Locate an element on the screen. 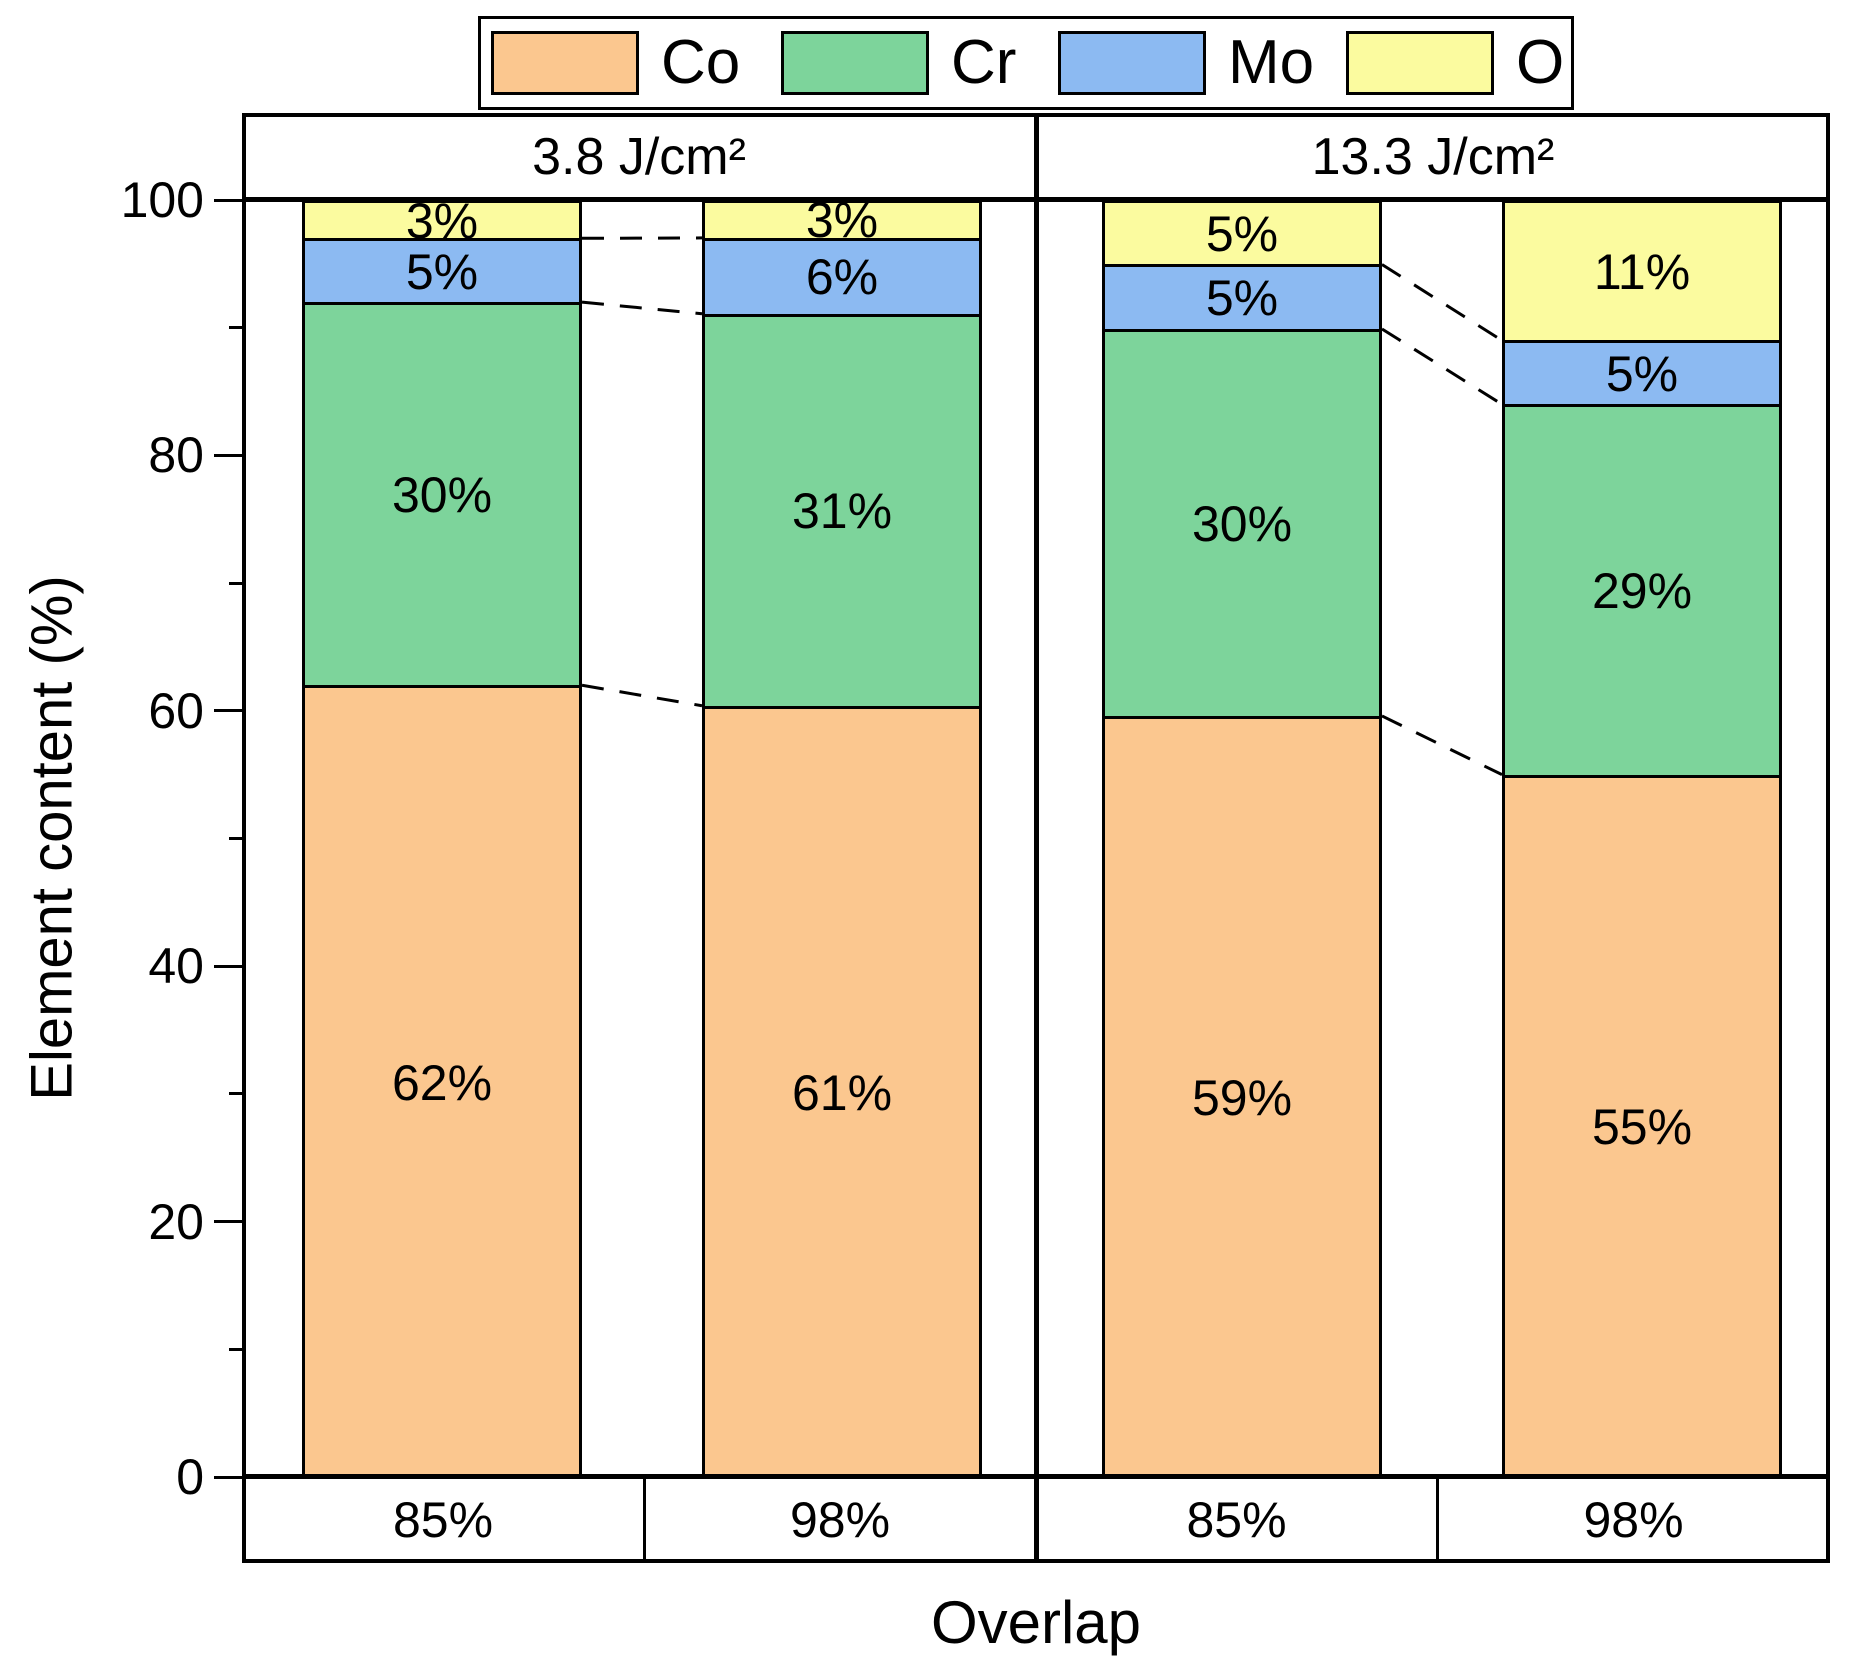 This screenshot has height=1677, width=1855. legend-item-o: O is located at coordinates (1455, 63).